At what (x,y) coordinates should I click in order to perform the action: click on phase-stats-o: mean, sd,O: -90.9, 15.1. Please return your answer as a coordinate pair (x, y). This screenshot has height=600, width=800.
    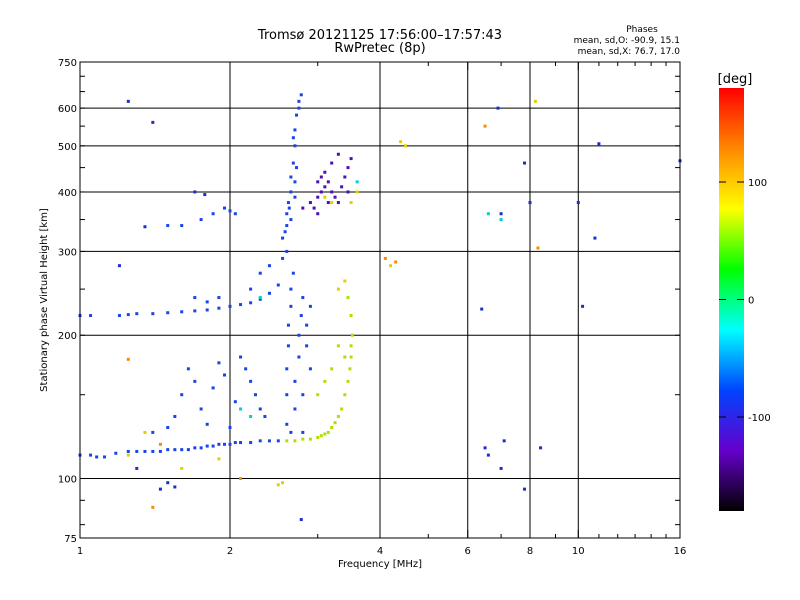
    Looking at the image, I should click on (627, 41).